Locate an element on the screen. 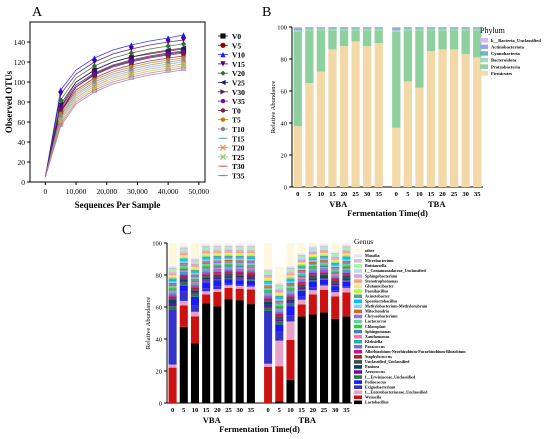 Image resolution: width=550 pixels, height=439 pixels. legend-label: Aerococcus is located at coordinates (375, 371).